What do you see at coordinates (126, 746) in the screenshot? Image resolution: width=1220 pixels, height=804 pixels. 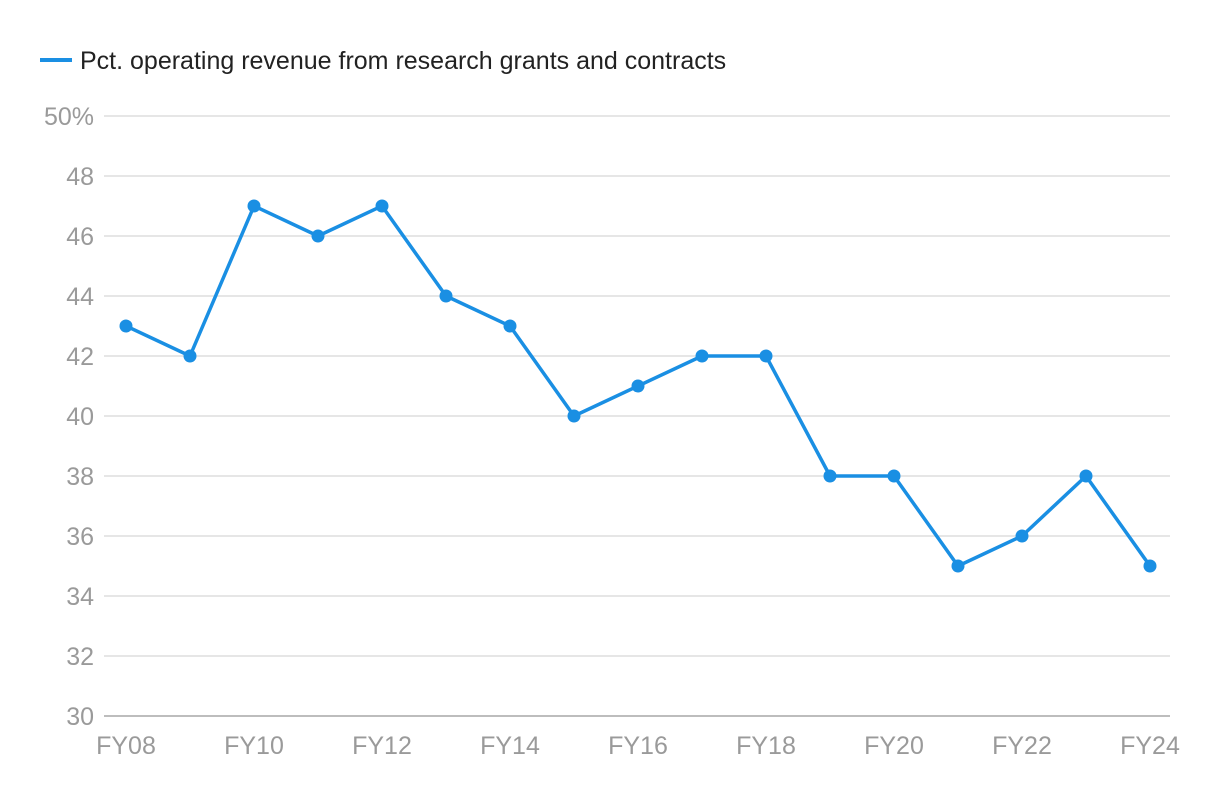 I see `x-tick-label: FY08` at bounding box center [126, 746].